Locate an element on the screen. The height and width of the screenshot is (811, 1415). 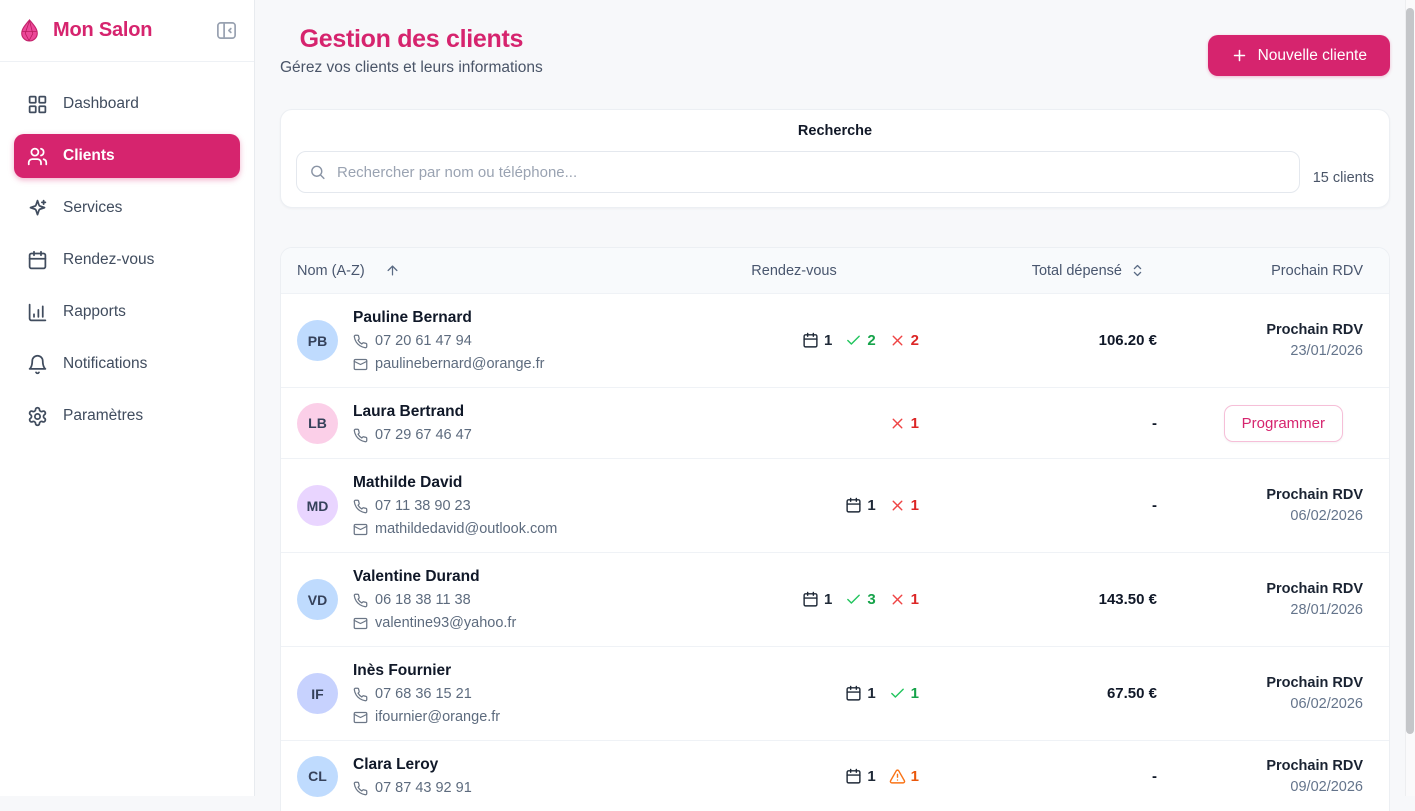
sidebar-item-rapports: Rapports is located at coordinates (127, 312).